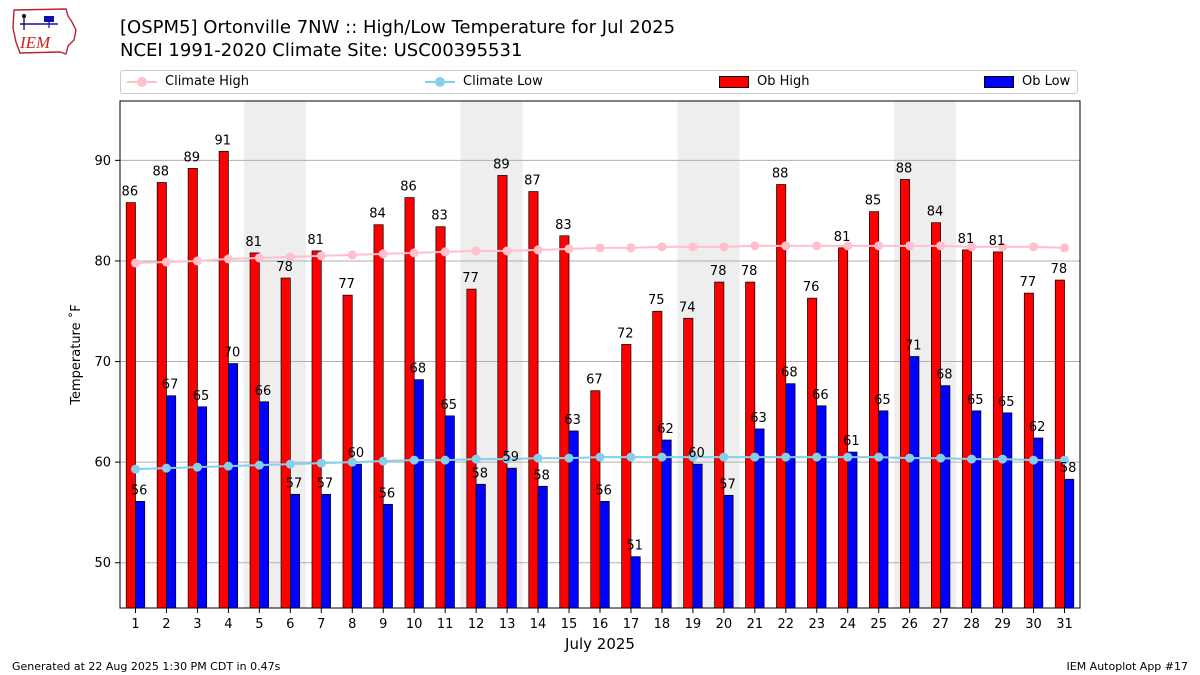 The width and height of the screenshot is (1200, 675). Describe the element at coordinates (197, 624) in the screenshot. I see `x-tick-label-3: 3` at that location.